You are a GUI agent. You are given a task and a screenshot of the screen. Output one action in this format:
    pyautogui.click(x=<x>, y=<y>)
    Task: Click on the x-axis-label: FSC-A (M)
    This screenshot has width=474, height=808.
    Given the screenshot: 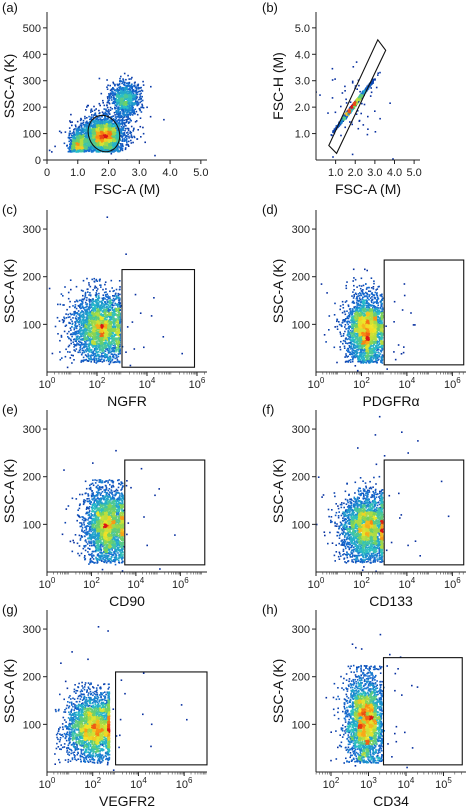 What is the action you would take?
    pyautogui.click(x=127, y=189)
    